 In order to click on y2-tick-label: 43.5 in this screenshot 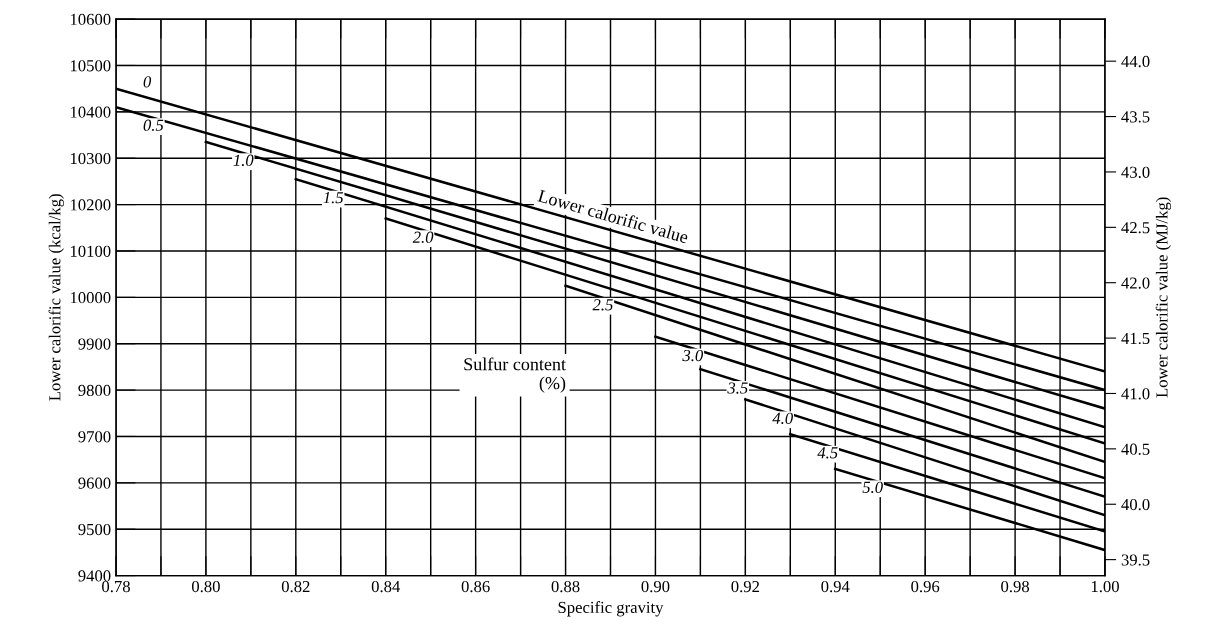, I will do `click(1135, 117)`.